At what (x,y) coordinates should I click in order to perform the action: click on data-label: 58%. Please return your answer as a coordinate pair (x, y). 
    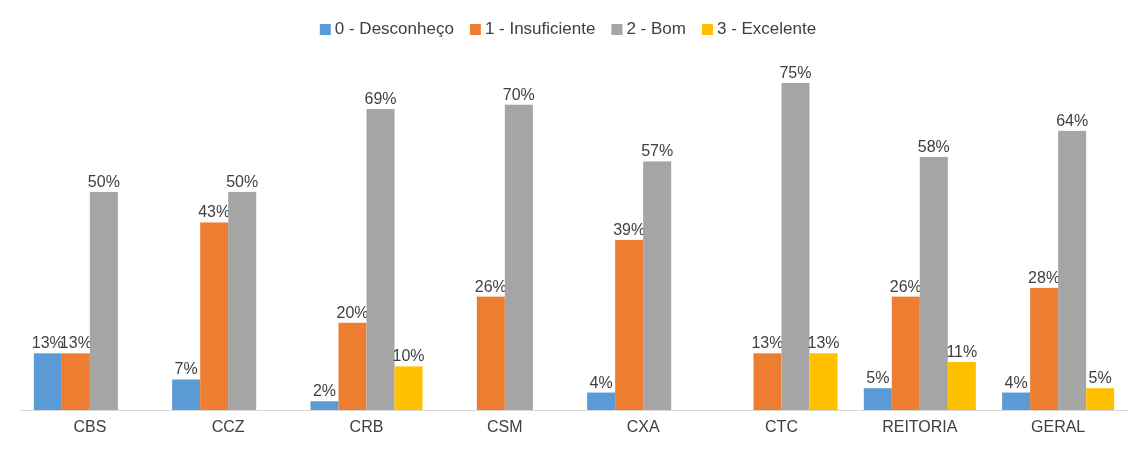
    Looking at the image, I should click on (933, 147).